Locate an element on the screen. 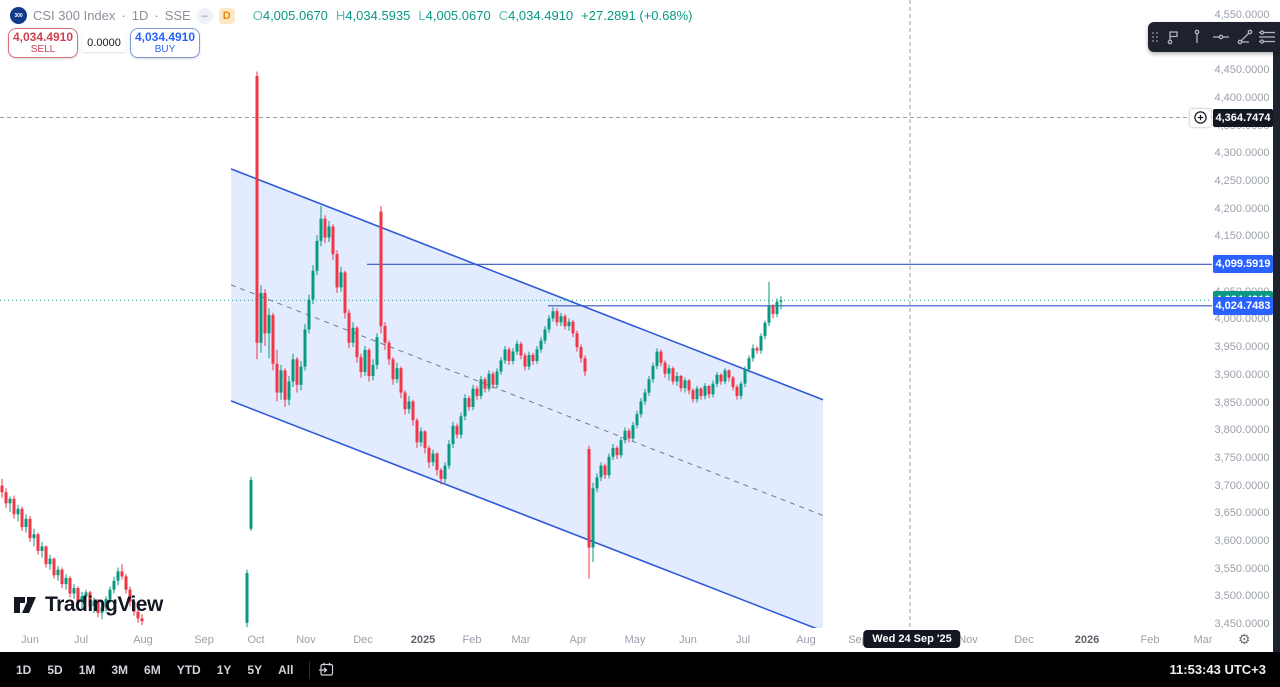 The height and width of the screenshot is (687, 1280). interval-value: 1D is located at coordinates (140, 15).